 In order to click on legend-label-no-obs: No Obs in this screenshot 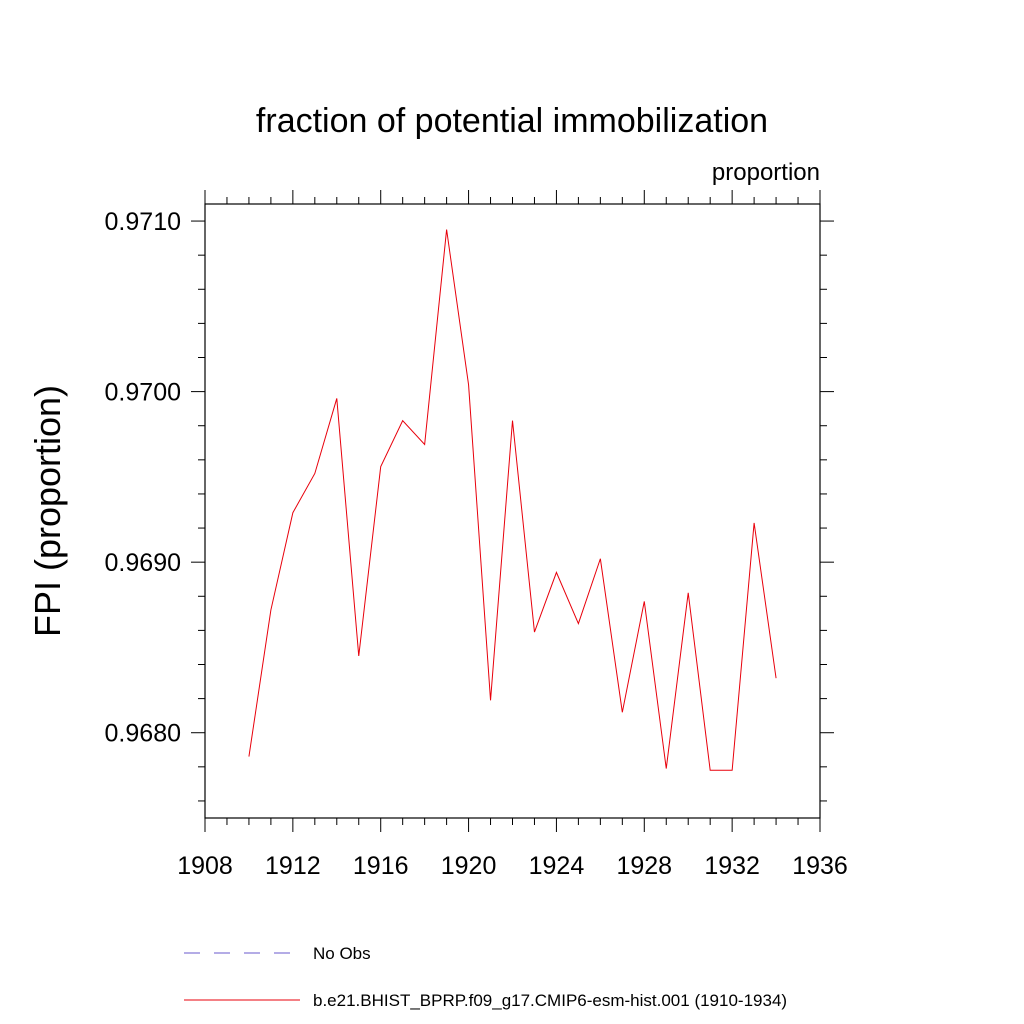, I will do `click(342, 953)`.